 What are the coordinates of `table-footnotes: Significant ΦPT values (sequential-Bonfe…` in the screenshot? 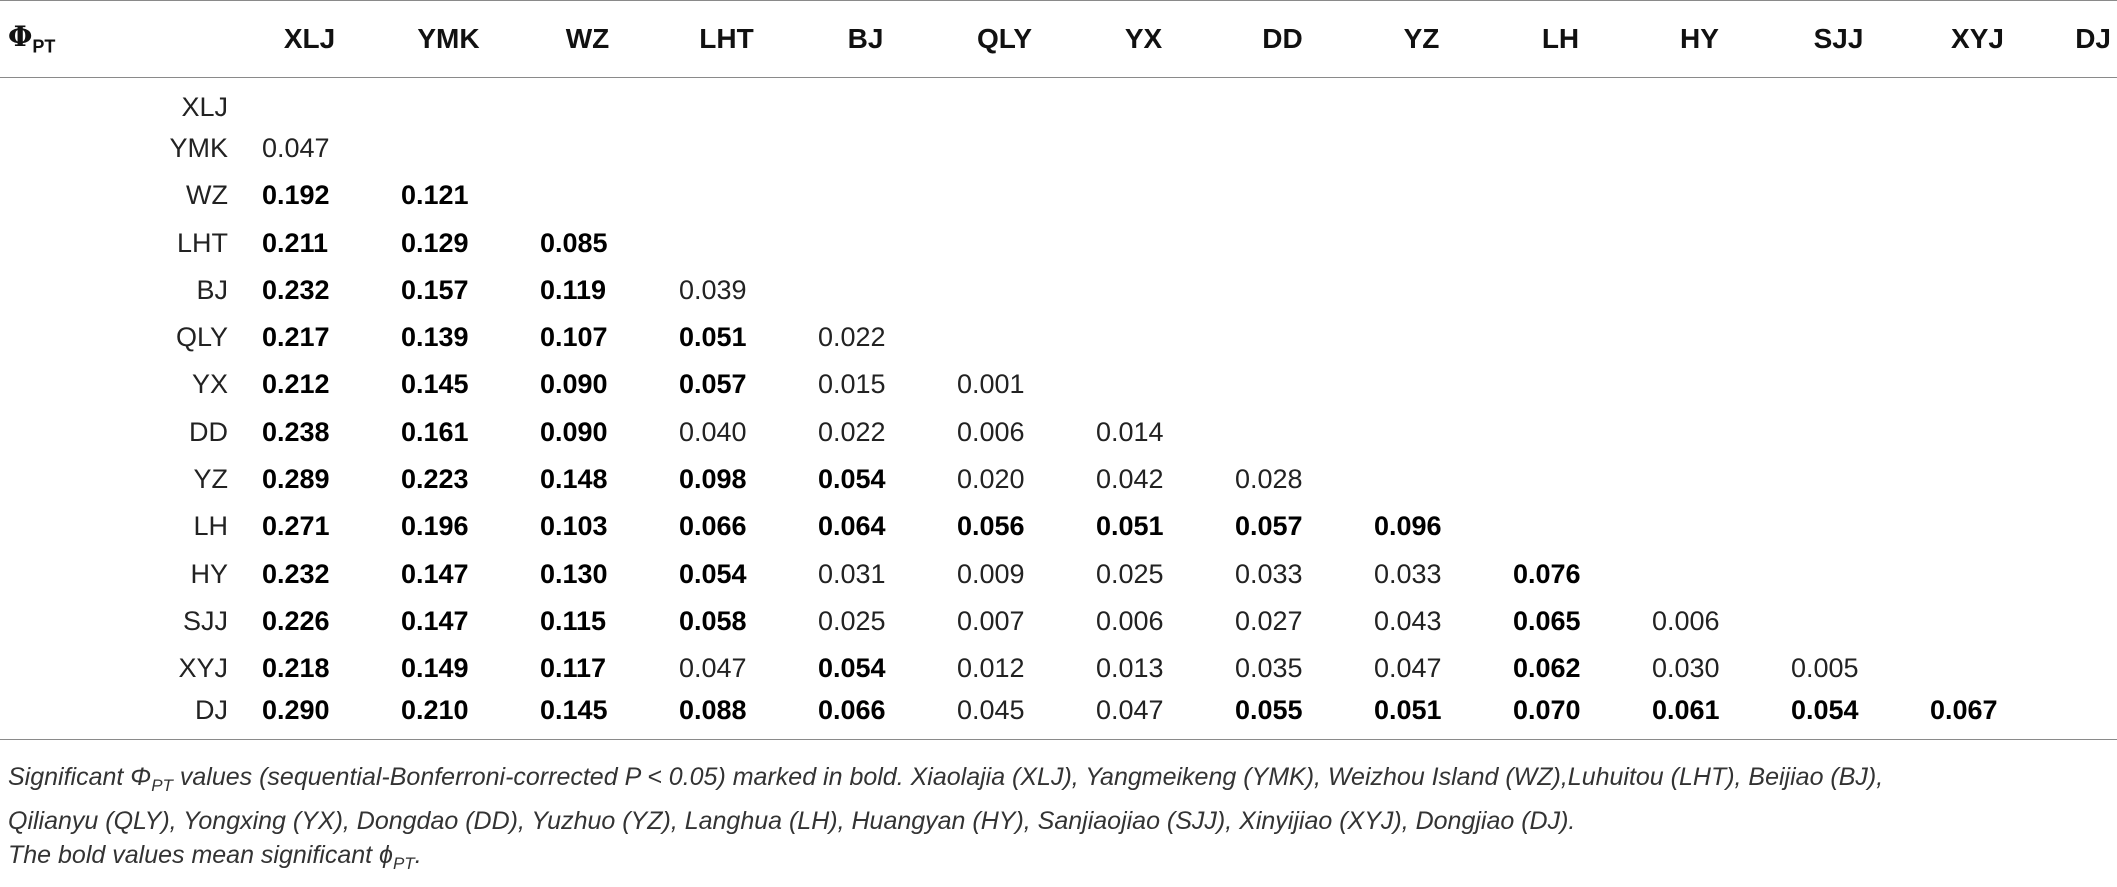 It's located at (1058, 821).